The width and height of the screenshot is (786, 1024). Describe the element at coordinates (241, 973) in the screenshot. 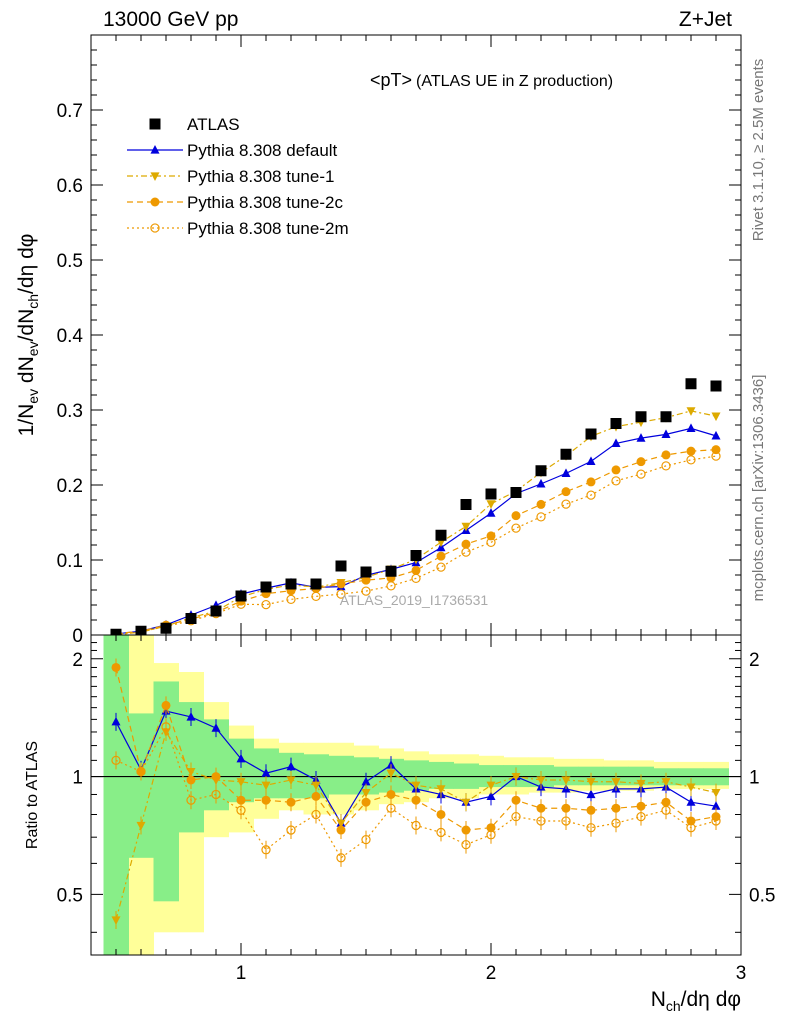

I see `x-tick-label: 1` at that location.